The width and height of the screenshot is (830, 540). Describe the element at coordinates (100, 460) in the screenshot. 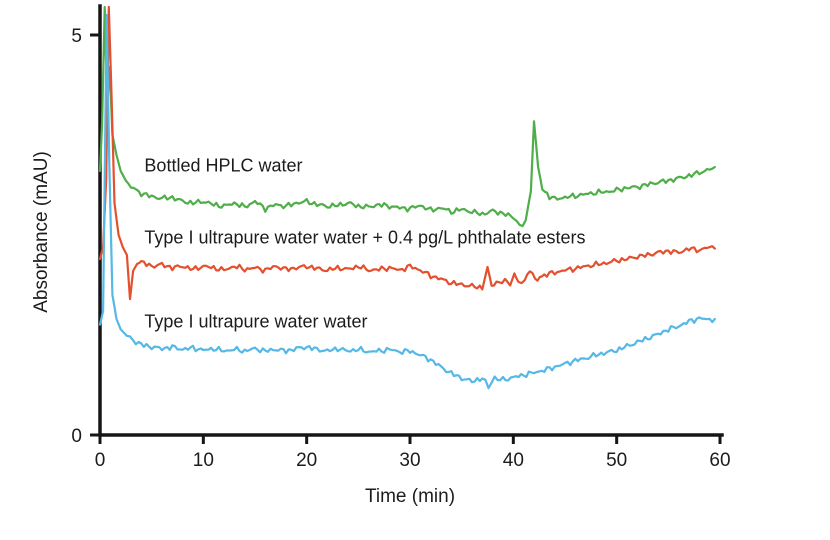

I see `x-tick-label: 0` at that location.